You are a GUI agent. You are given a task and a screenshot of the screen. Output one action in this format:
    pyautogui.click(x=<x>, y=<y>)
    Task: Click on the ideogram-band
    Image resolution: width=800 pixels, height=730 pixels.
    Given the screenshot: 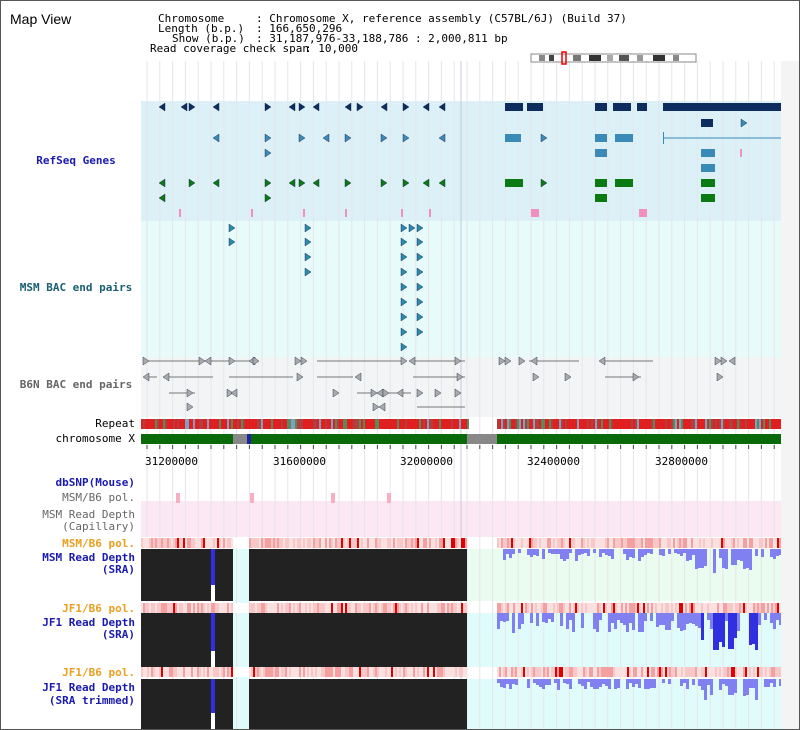 What is the action you would take?
    pyautogui.click(x=624, y=58)
    